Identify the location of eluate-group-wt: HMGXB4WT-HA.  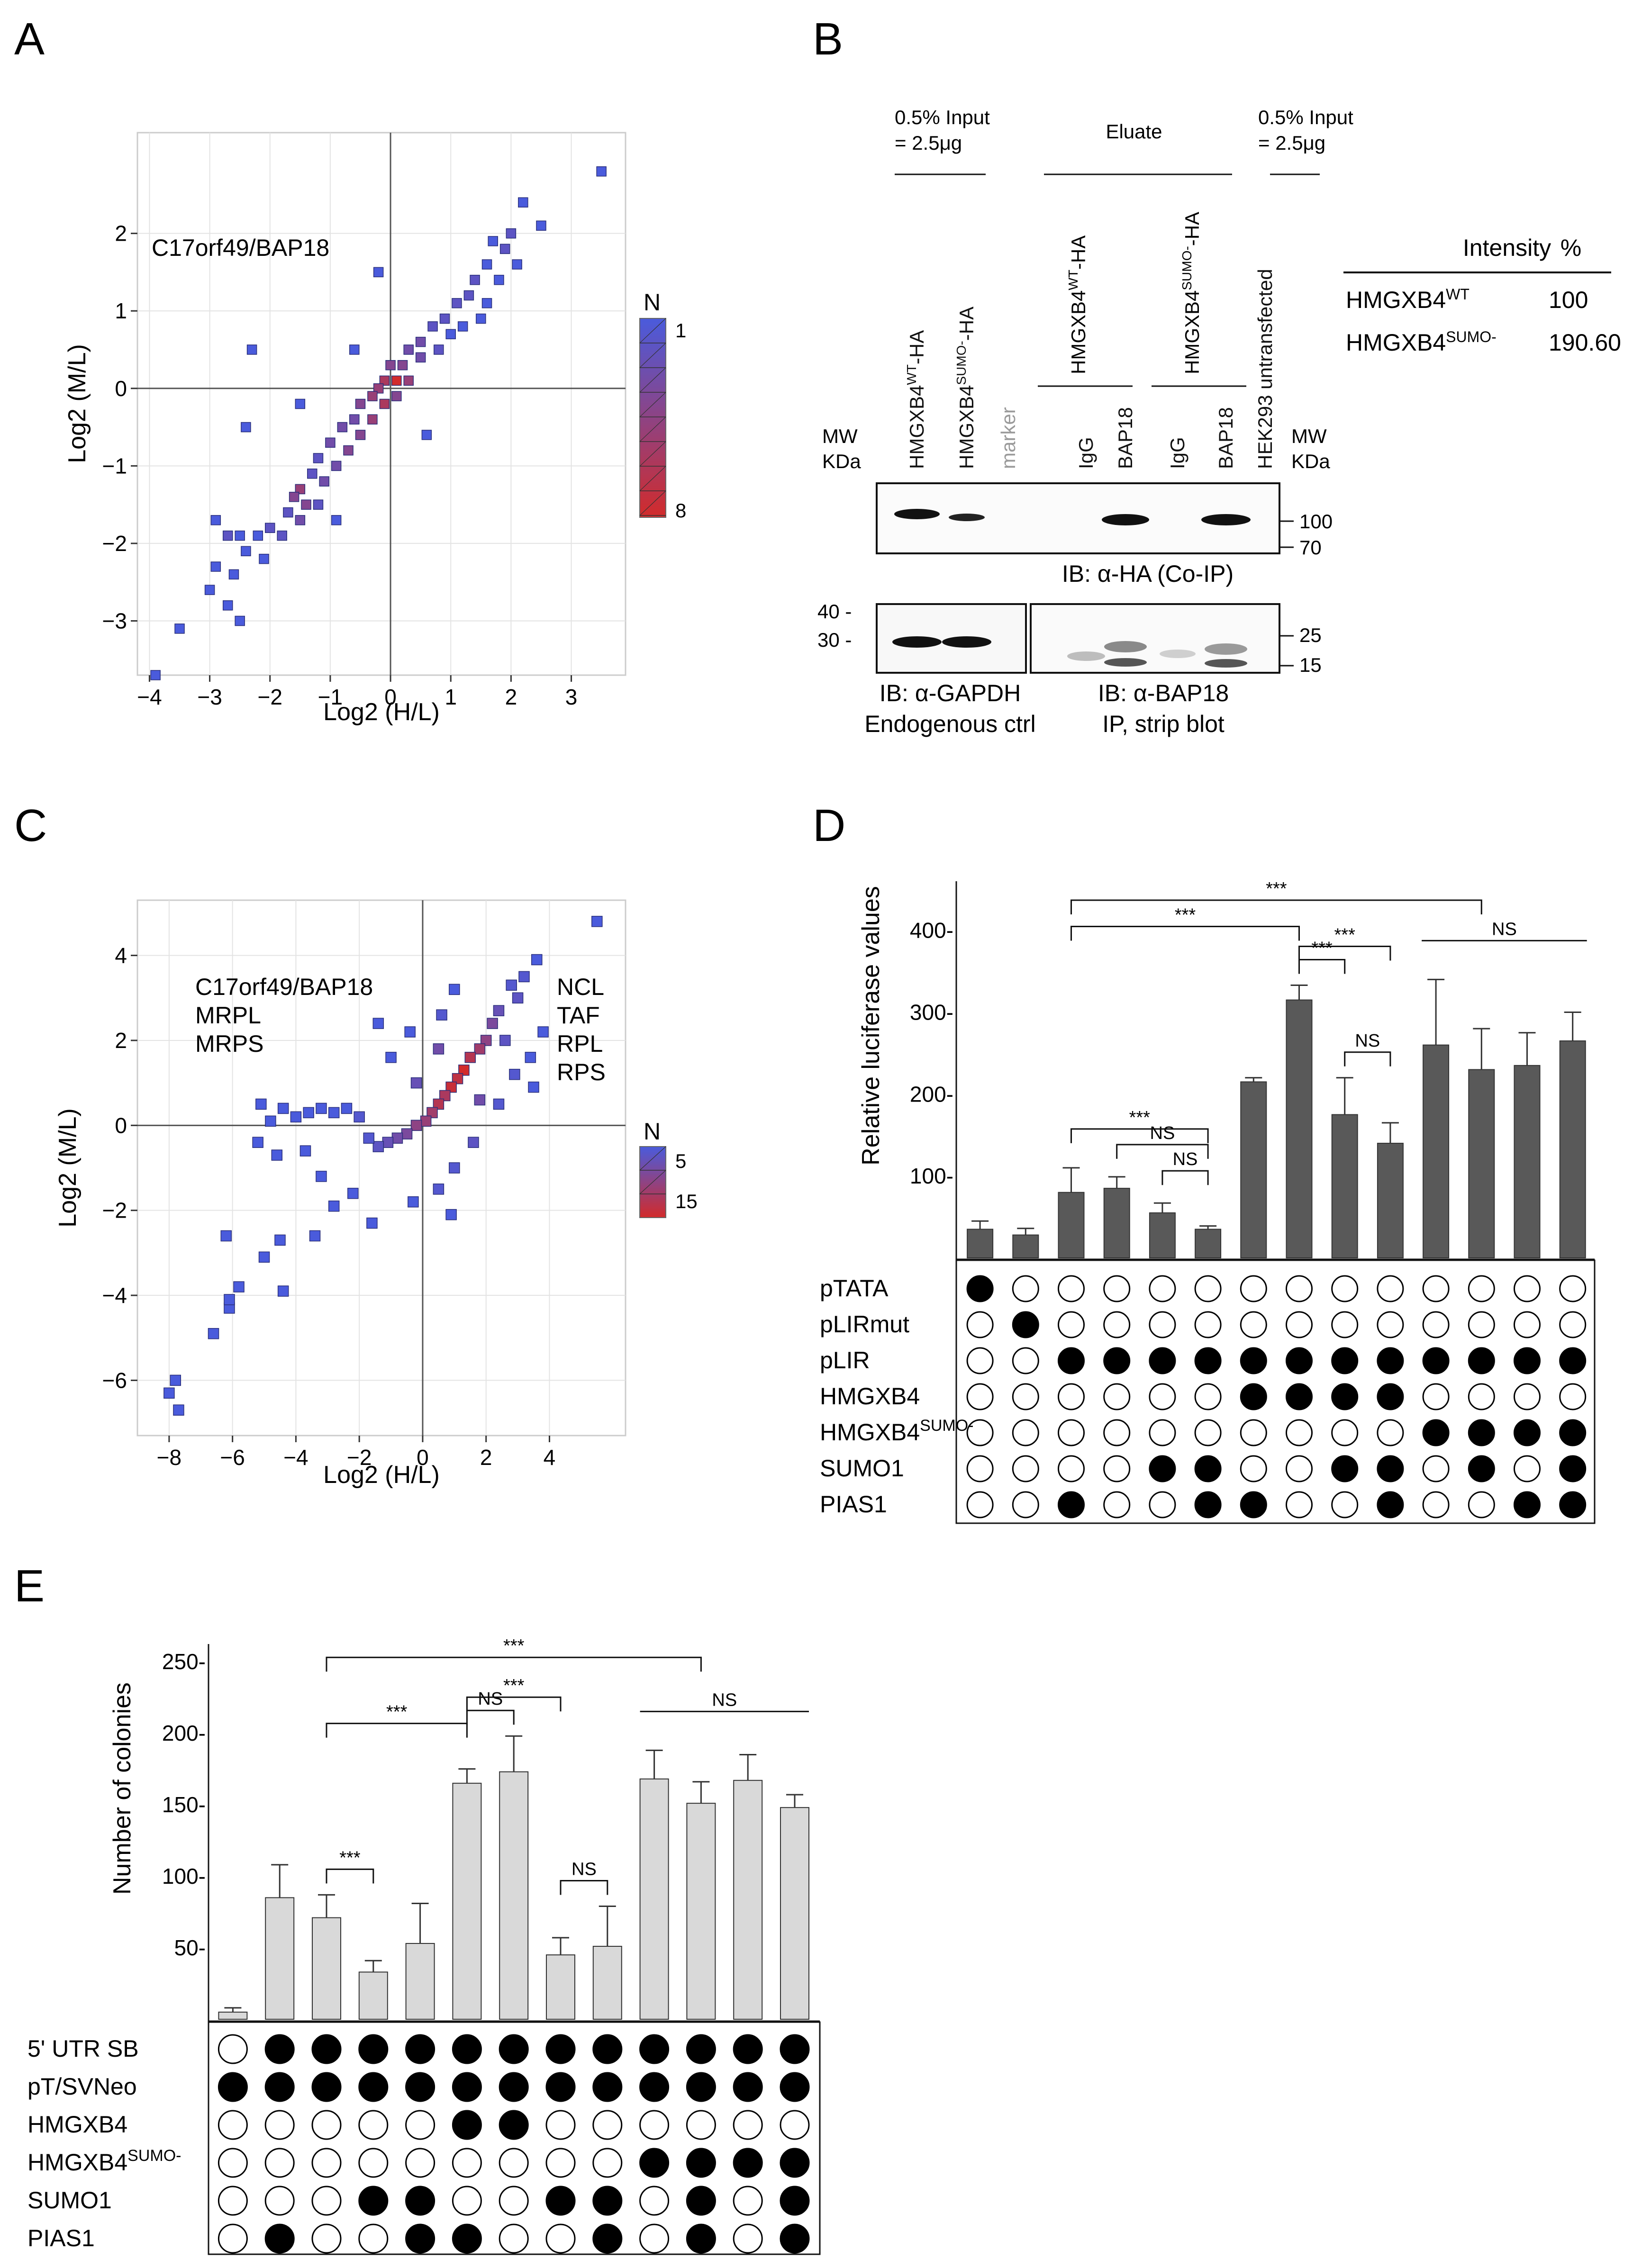
(1077, 304).